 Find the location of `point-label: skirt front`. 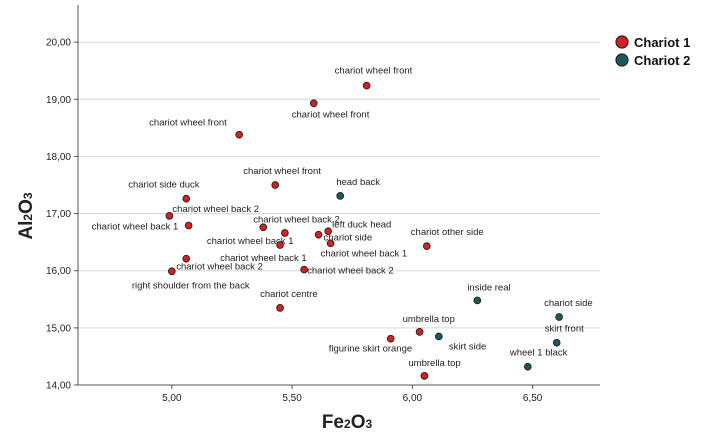

point-label: skirt front is located at coordinates (564, 329).